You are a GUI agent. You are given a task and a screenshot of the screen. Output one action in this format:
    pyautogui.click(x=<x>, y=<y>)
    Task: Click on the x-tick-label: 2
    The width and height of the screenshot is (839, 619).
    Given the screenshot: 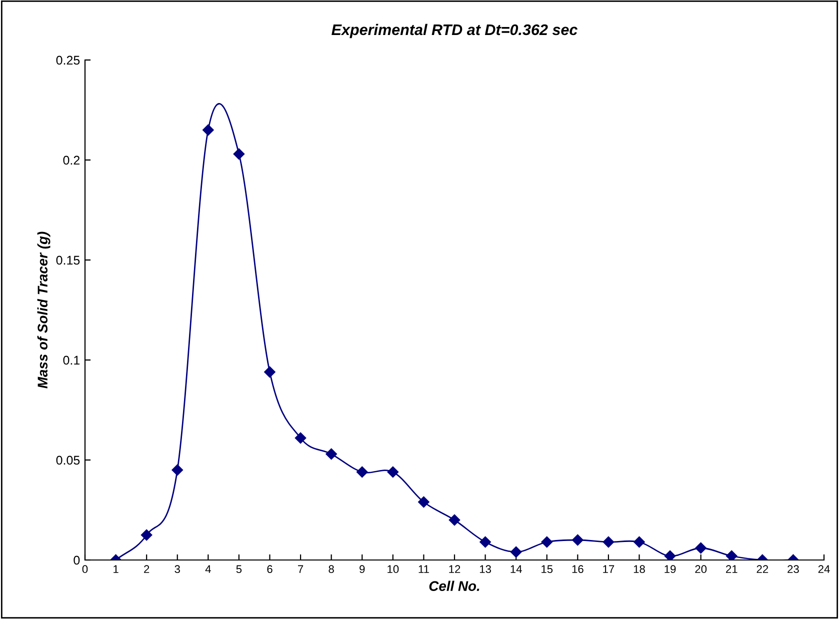 What is the action you would take?
    pyautogui.click(x=147, y=569)
    